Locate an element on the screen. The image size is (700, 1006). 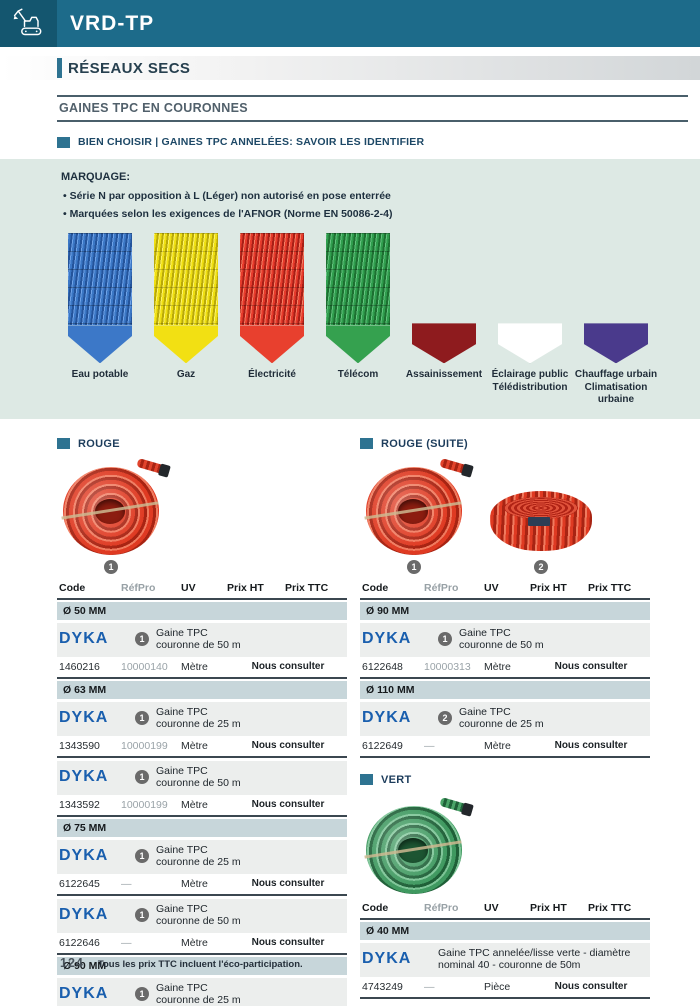
product-data-row: 1343592 10000199 Mètre Nous consulter is located at coordinates (202, 806).